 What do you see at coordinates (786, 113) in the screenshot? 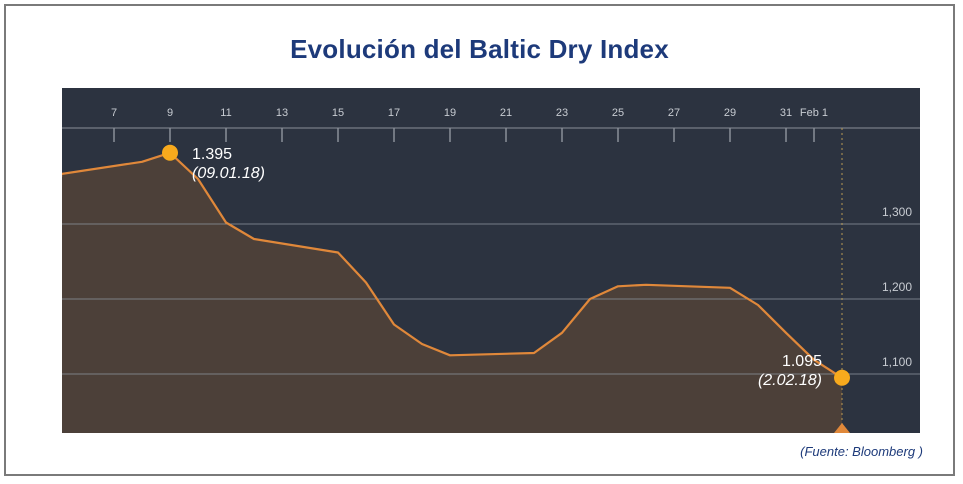
I see `x-tick-label: 31` at bounding box center [786, 113].